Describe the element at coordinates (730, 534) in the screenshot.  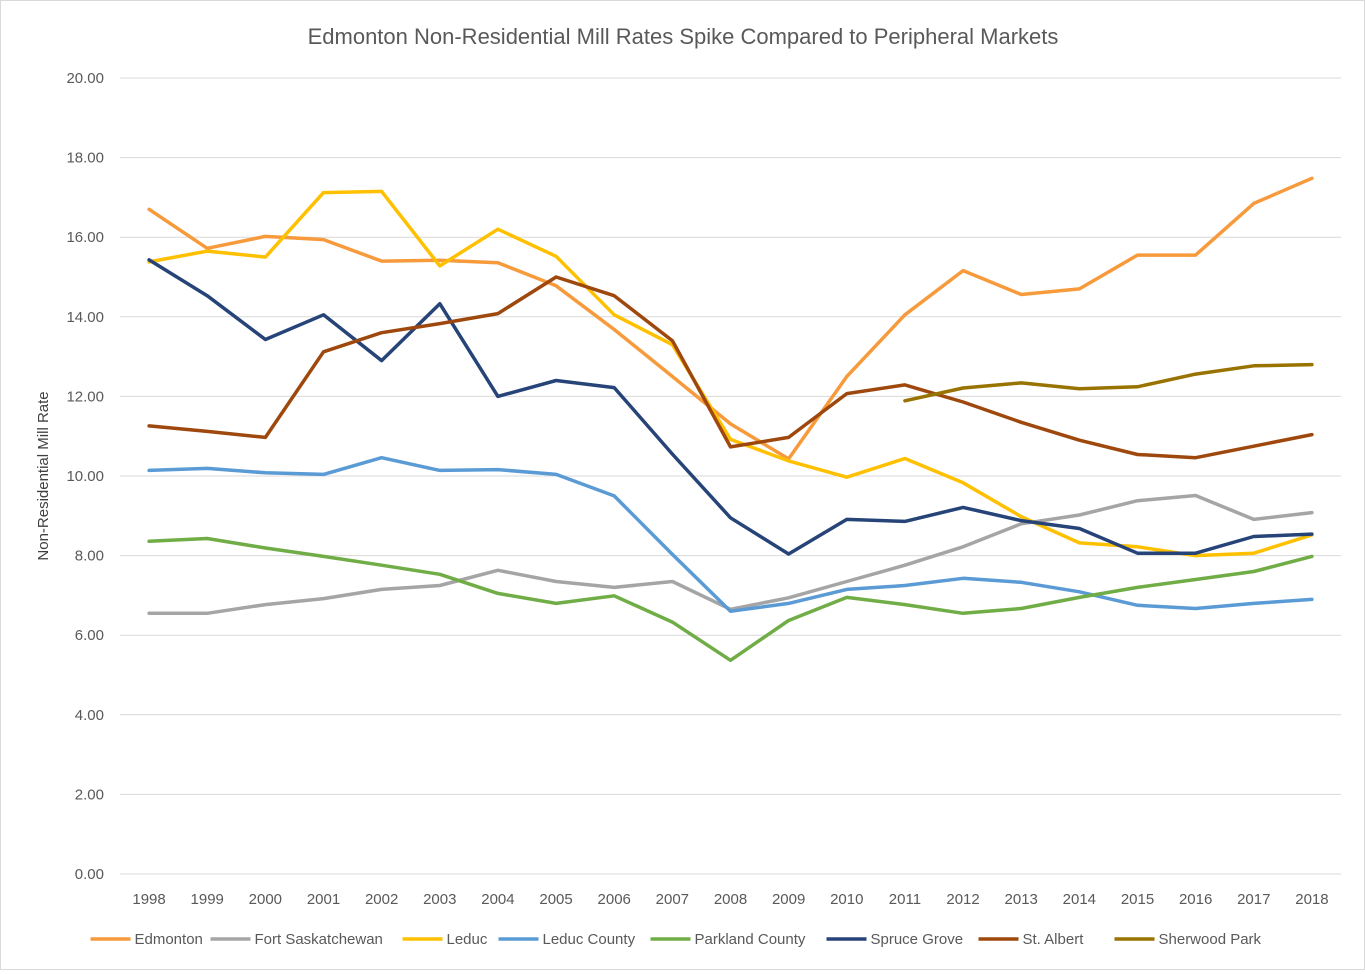
I see `series-line-leduc-county` at that location.